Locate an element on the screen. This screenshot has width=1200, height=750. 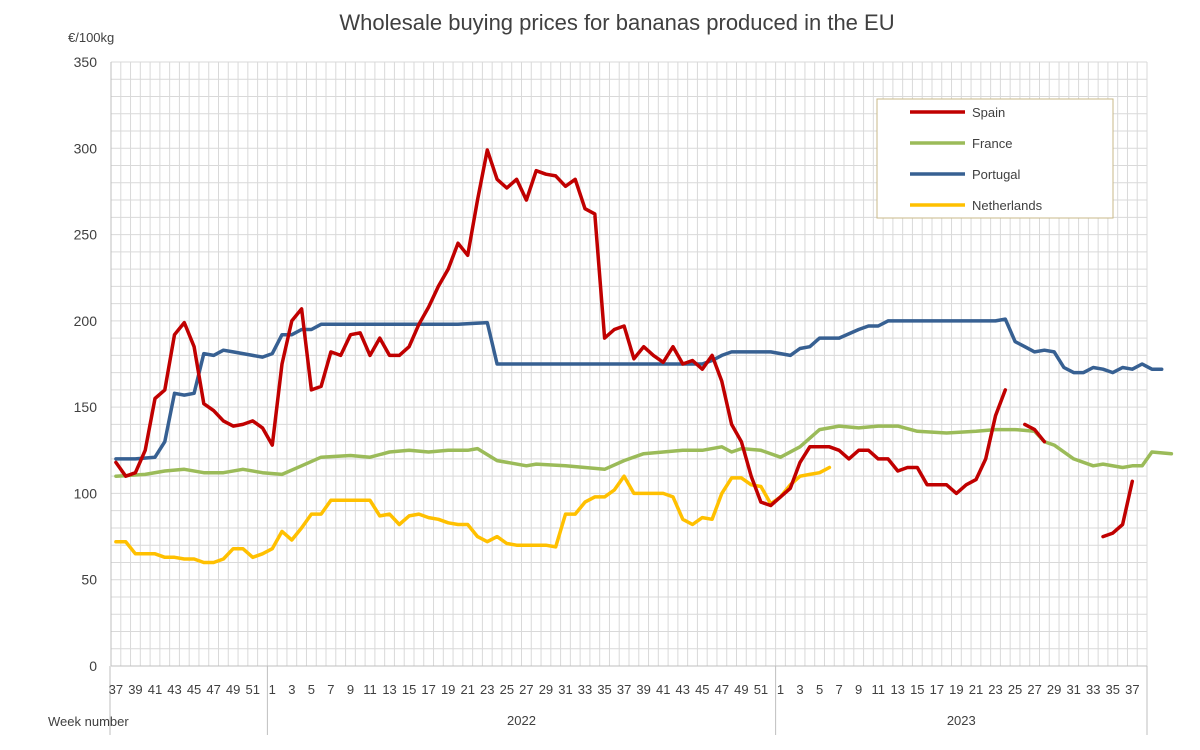
legend-label-portugal: Portugal is located at coordinates (996, 174).